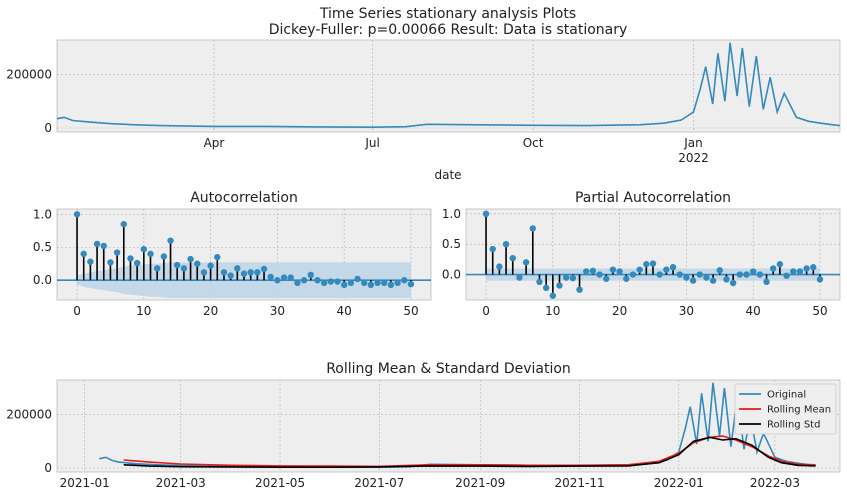  I want to click on x-tick-label: 10, so click(143, 311).